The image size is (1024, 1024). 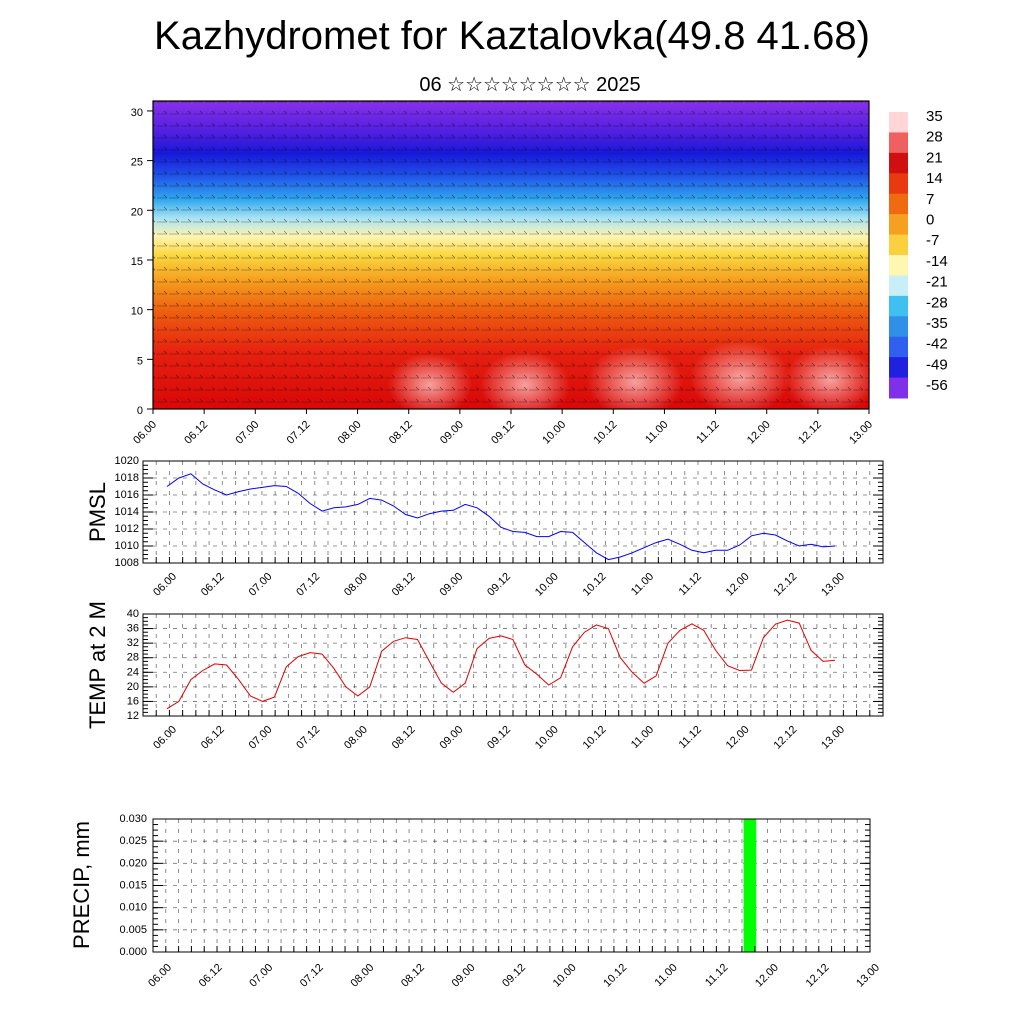 I want to click on temp-grid, so click(x=513, y=665).